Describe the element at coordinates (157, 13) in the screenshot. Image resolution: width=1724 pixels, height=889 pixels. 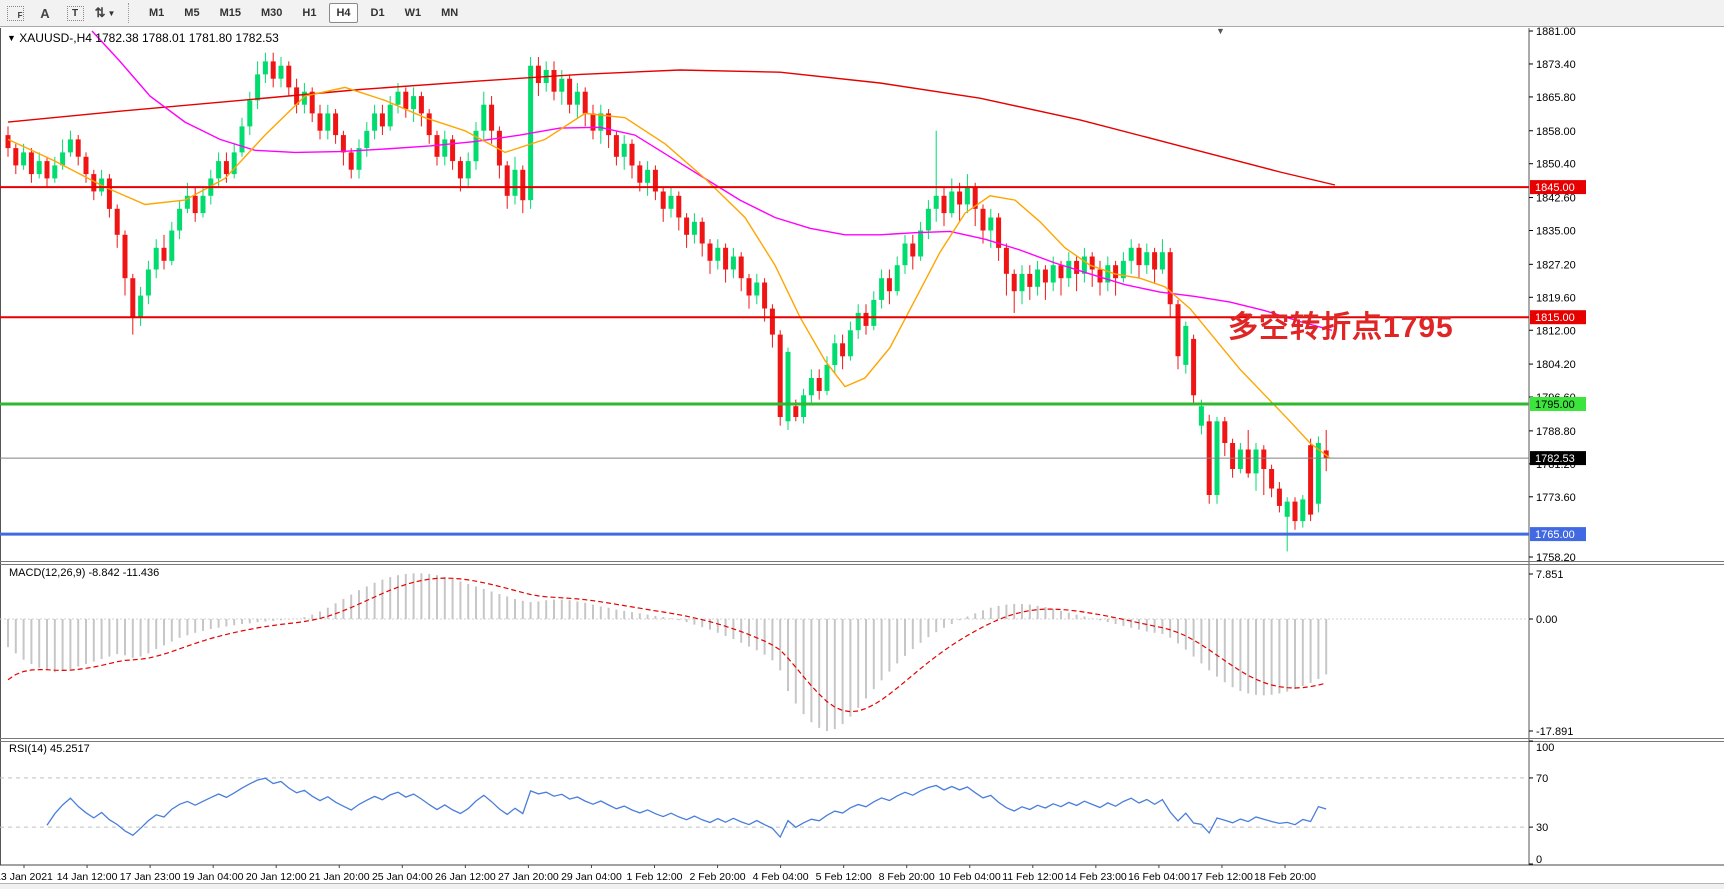
I see `timeframe-button-m1: M1` at that location.